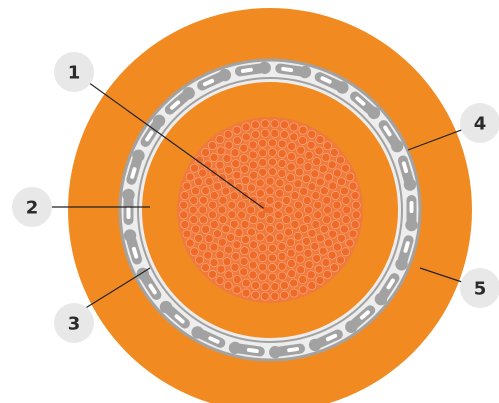  I want to click on callout-number: 5, so click(480, 289).